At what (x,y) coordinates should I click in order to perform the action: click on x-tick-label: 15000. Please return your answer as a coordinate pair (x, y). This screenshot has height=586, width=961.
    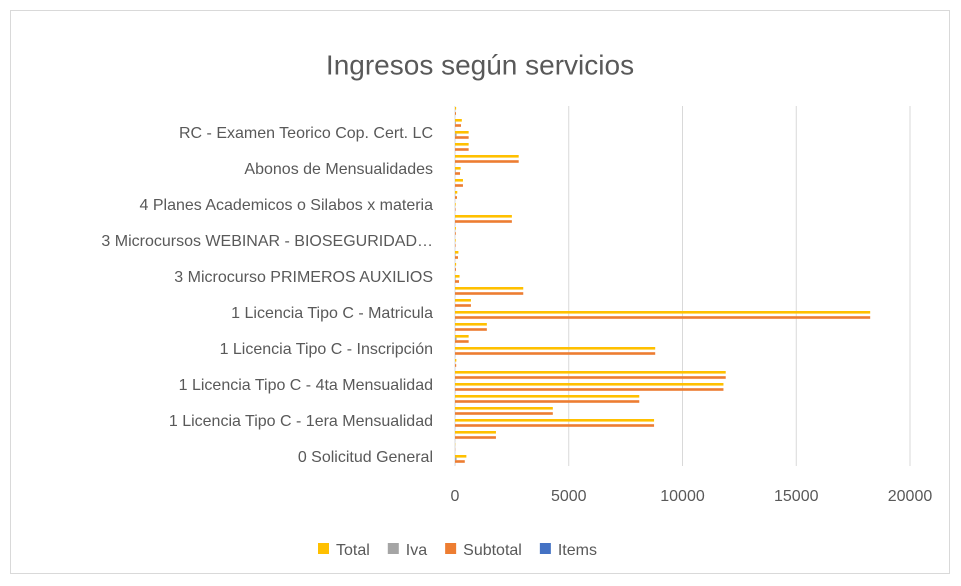
    Looking at the image, I should click on (796, 496).